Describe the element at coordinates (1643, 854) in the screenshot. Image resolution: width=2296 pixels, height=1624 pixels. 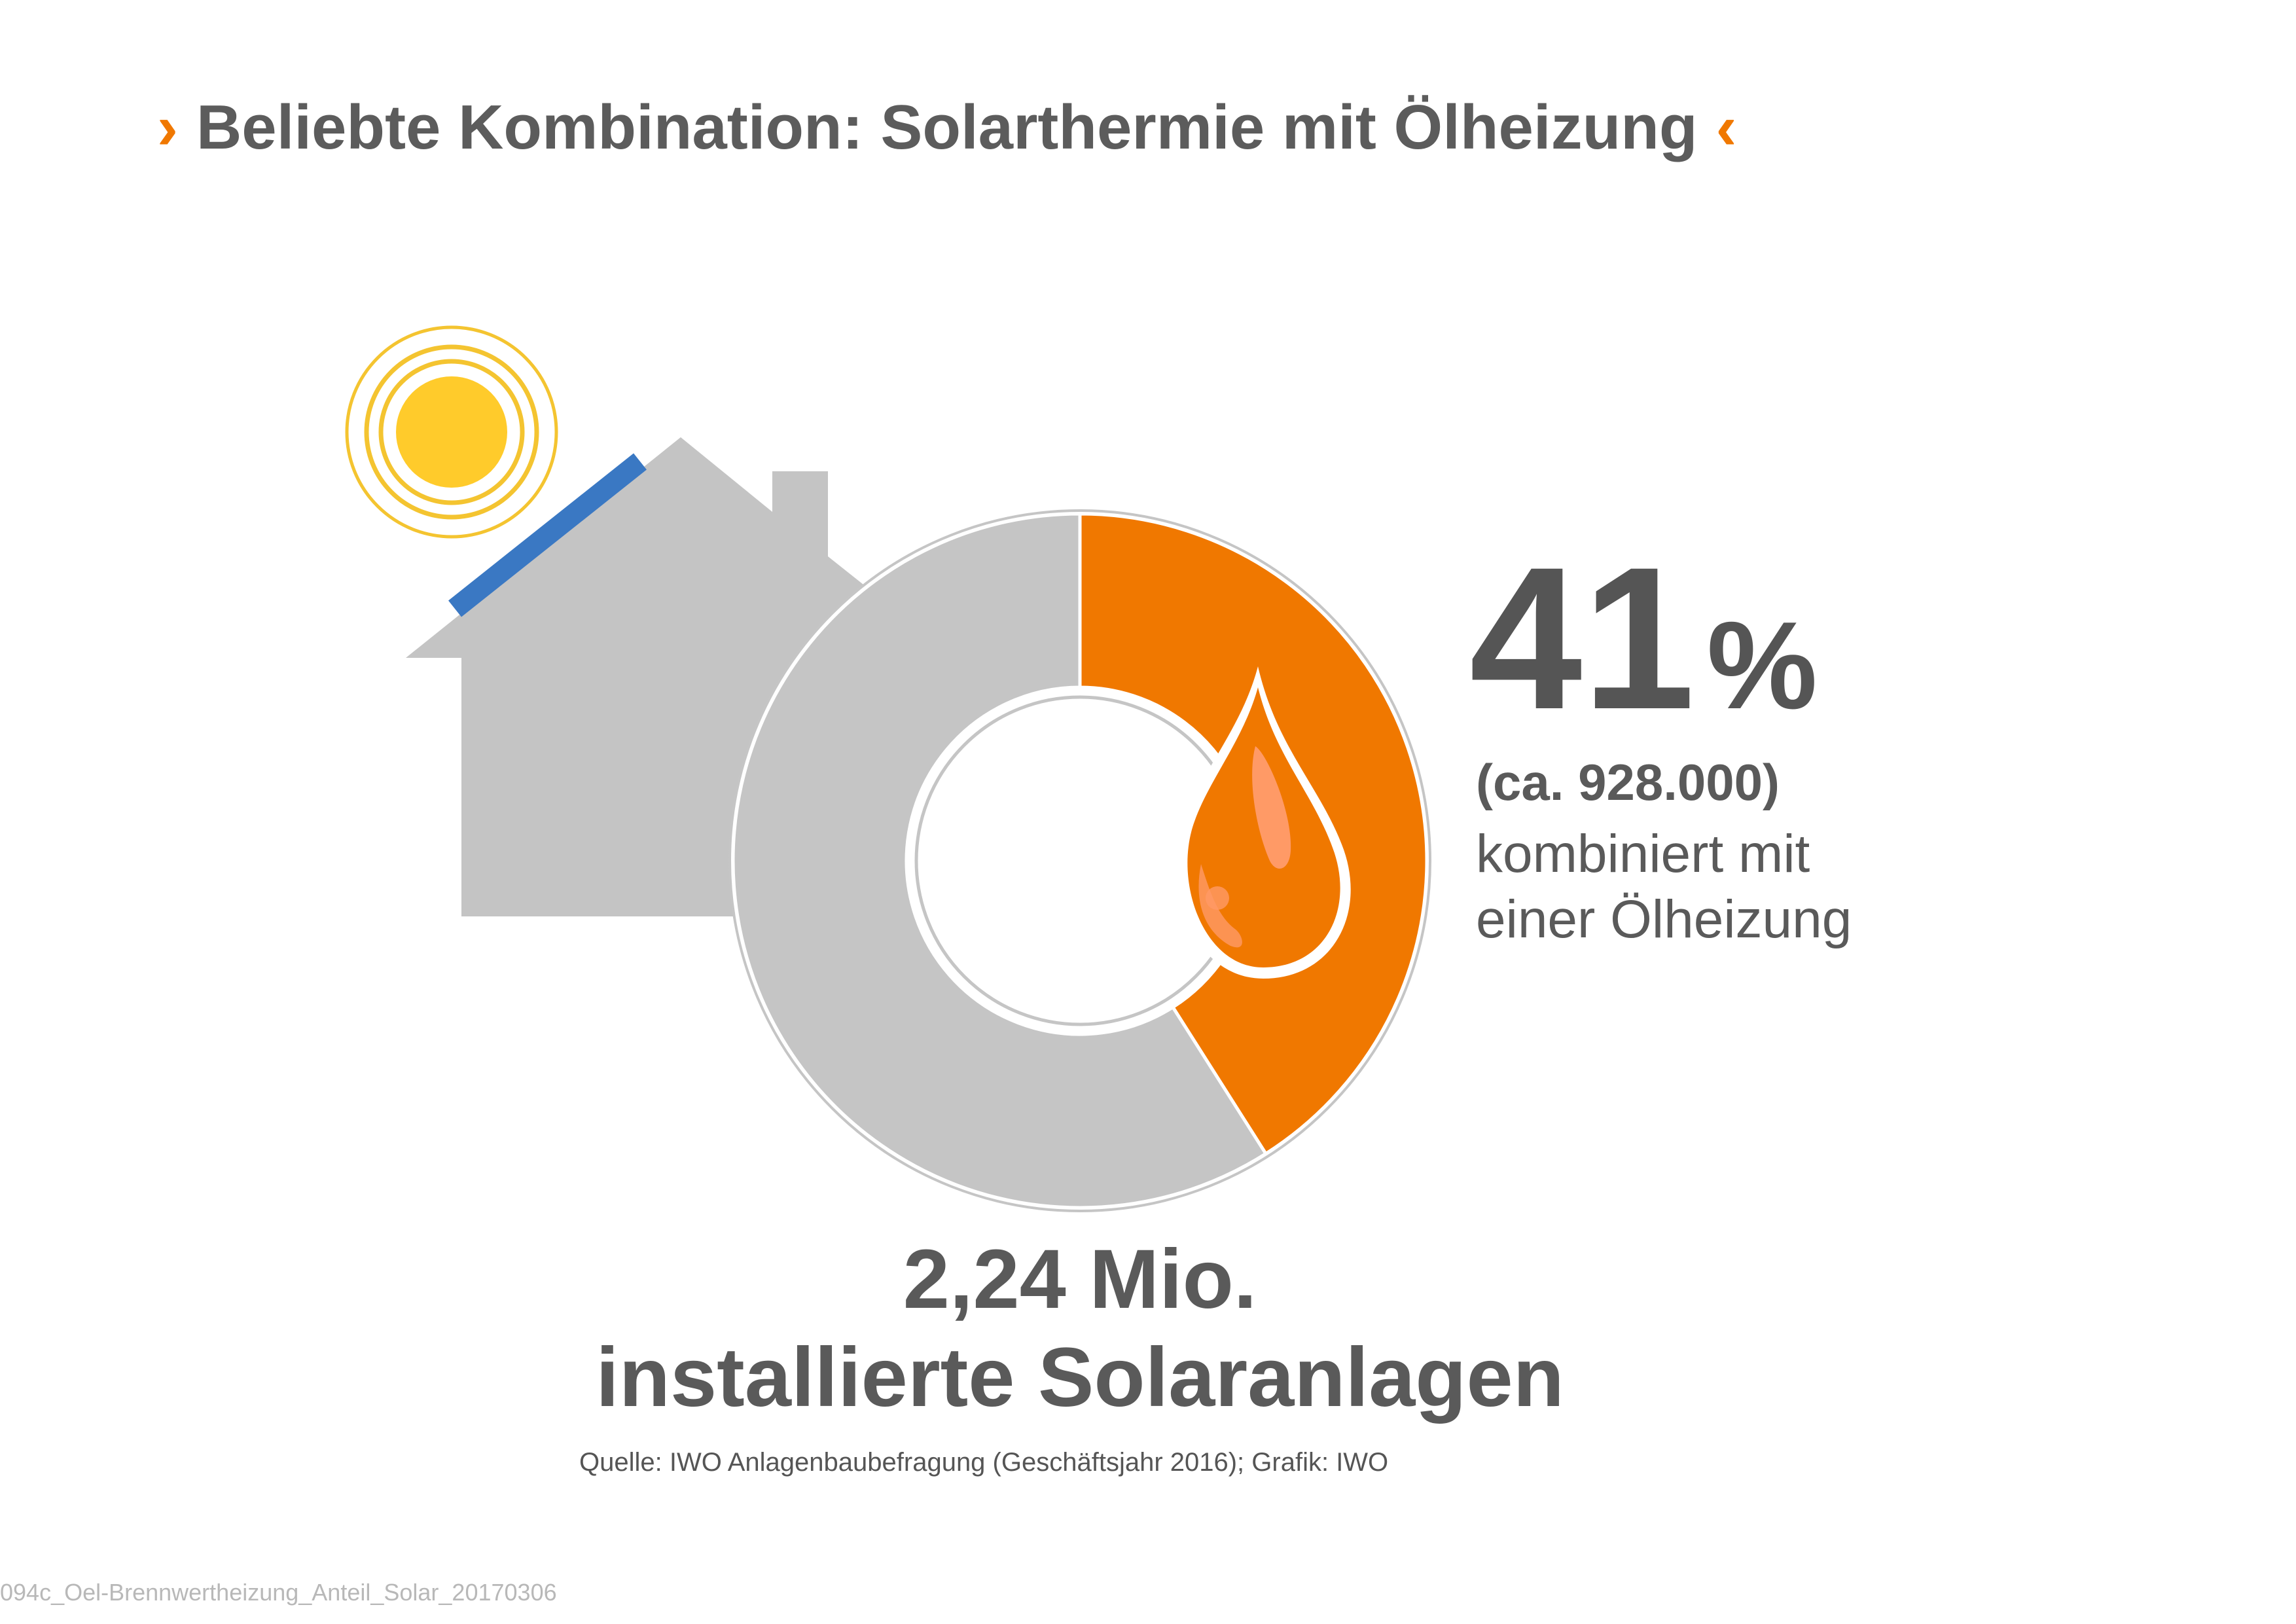
I see `description-line-1: kombiniert mit` at that location.